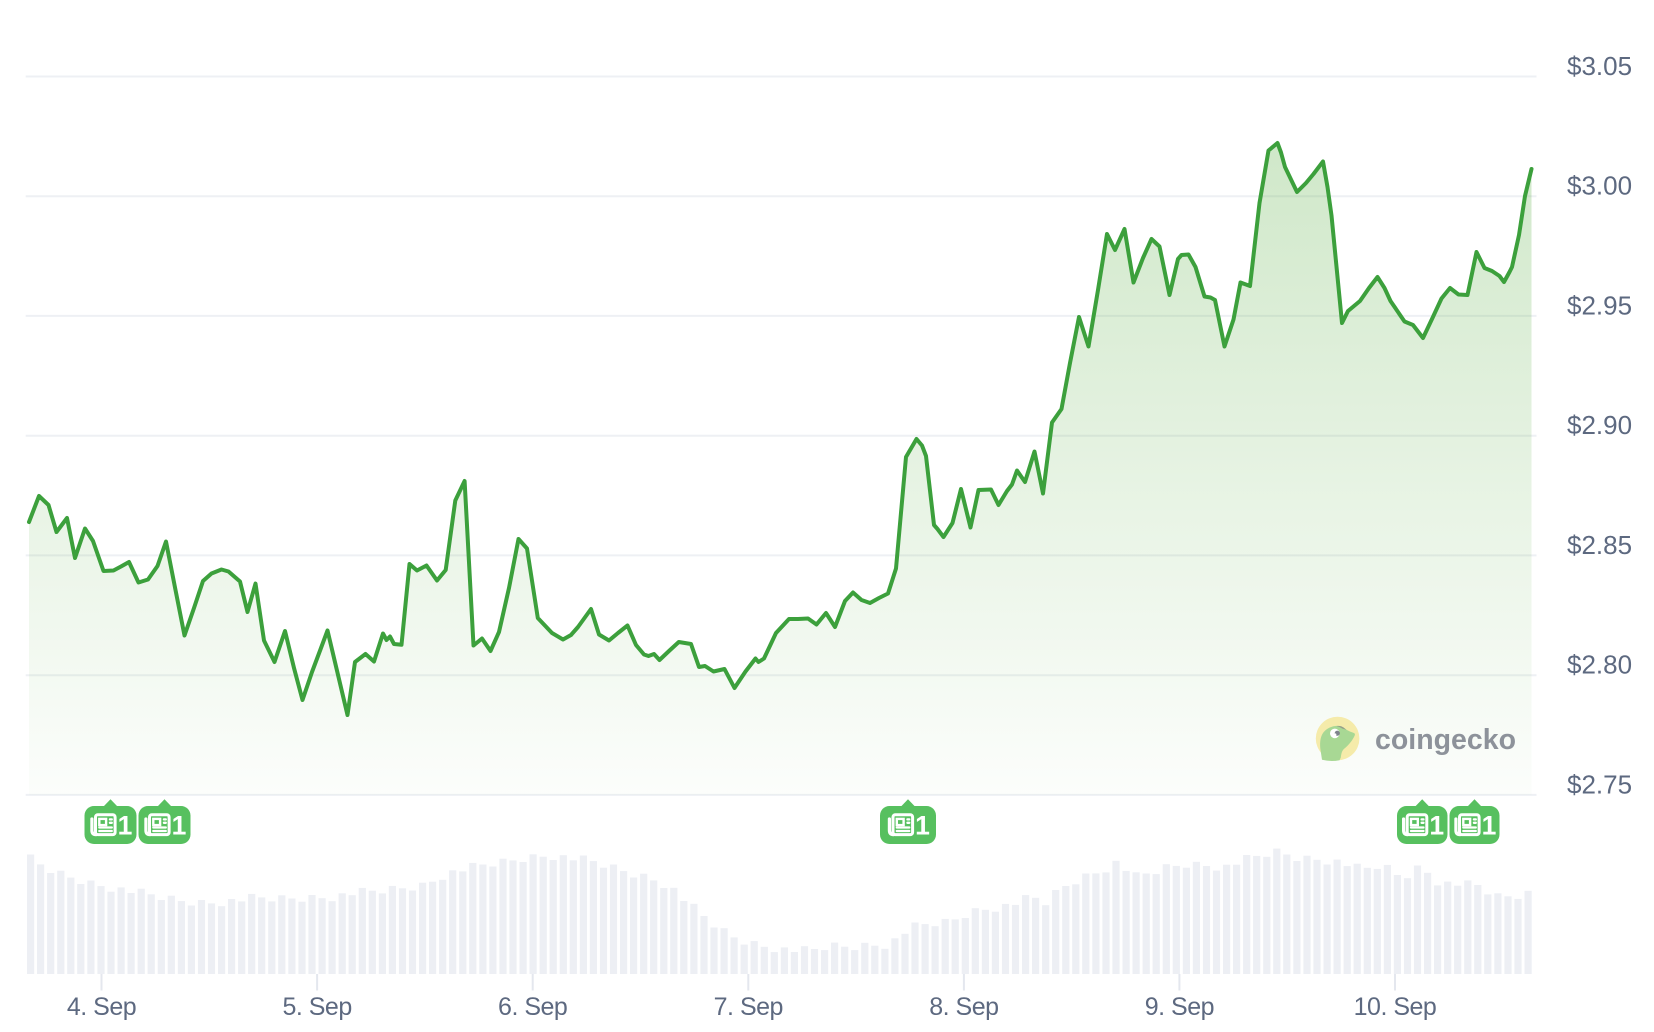 Image resolution: width=1654 pixels, height=1032 pixels. Describe the element at coordinates (1445, 740) in the screenshot. I see `svg-text: coingecko` at that location.